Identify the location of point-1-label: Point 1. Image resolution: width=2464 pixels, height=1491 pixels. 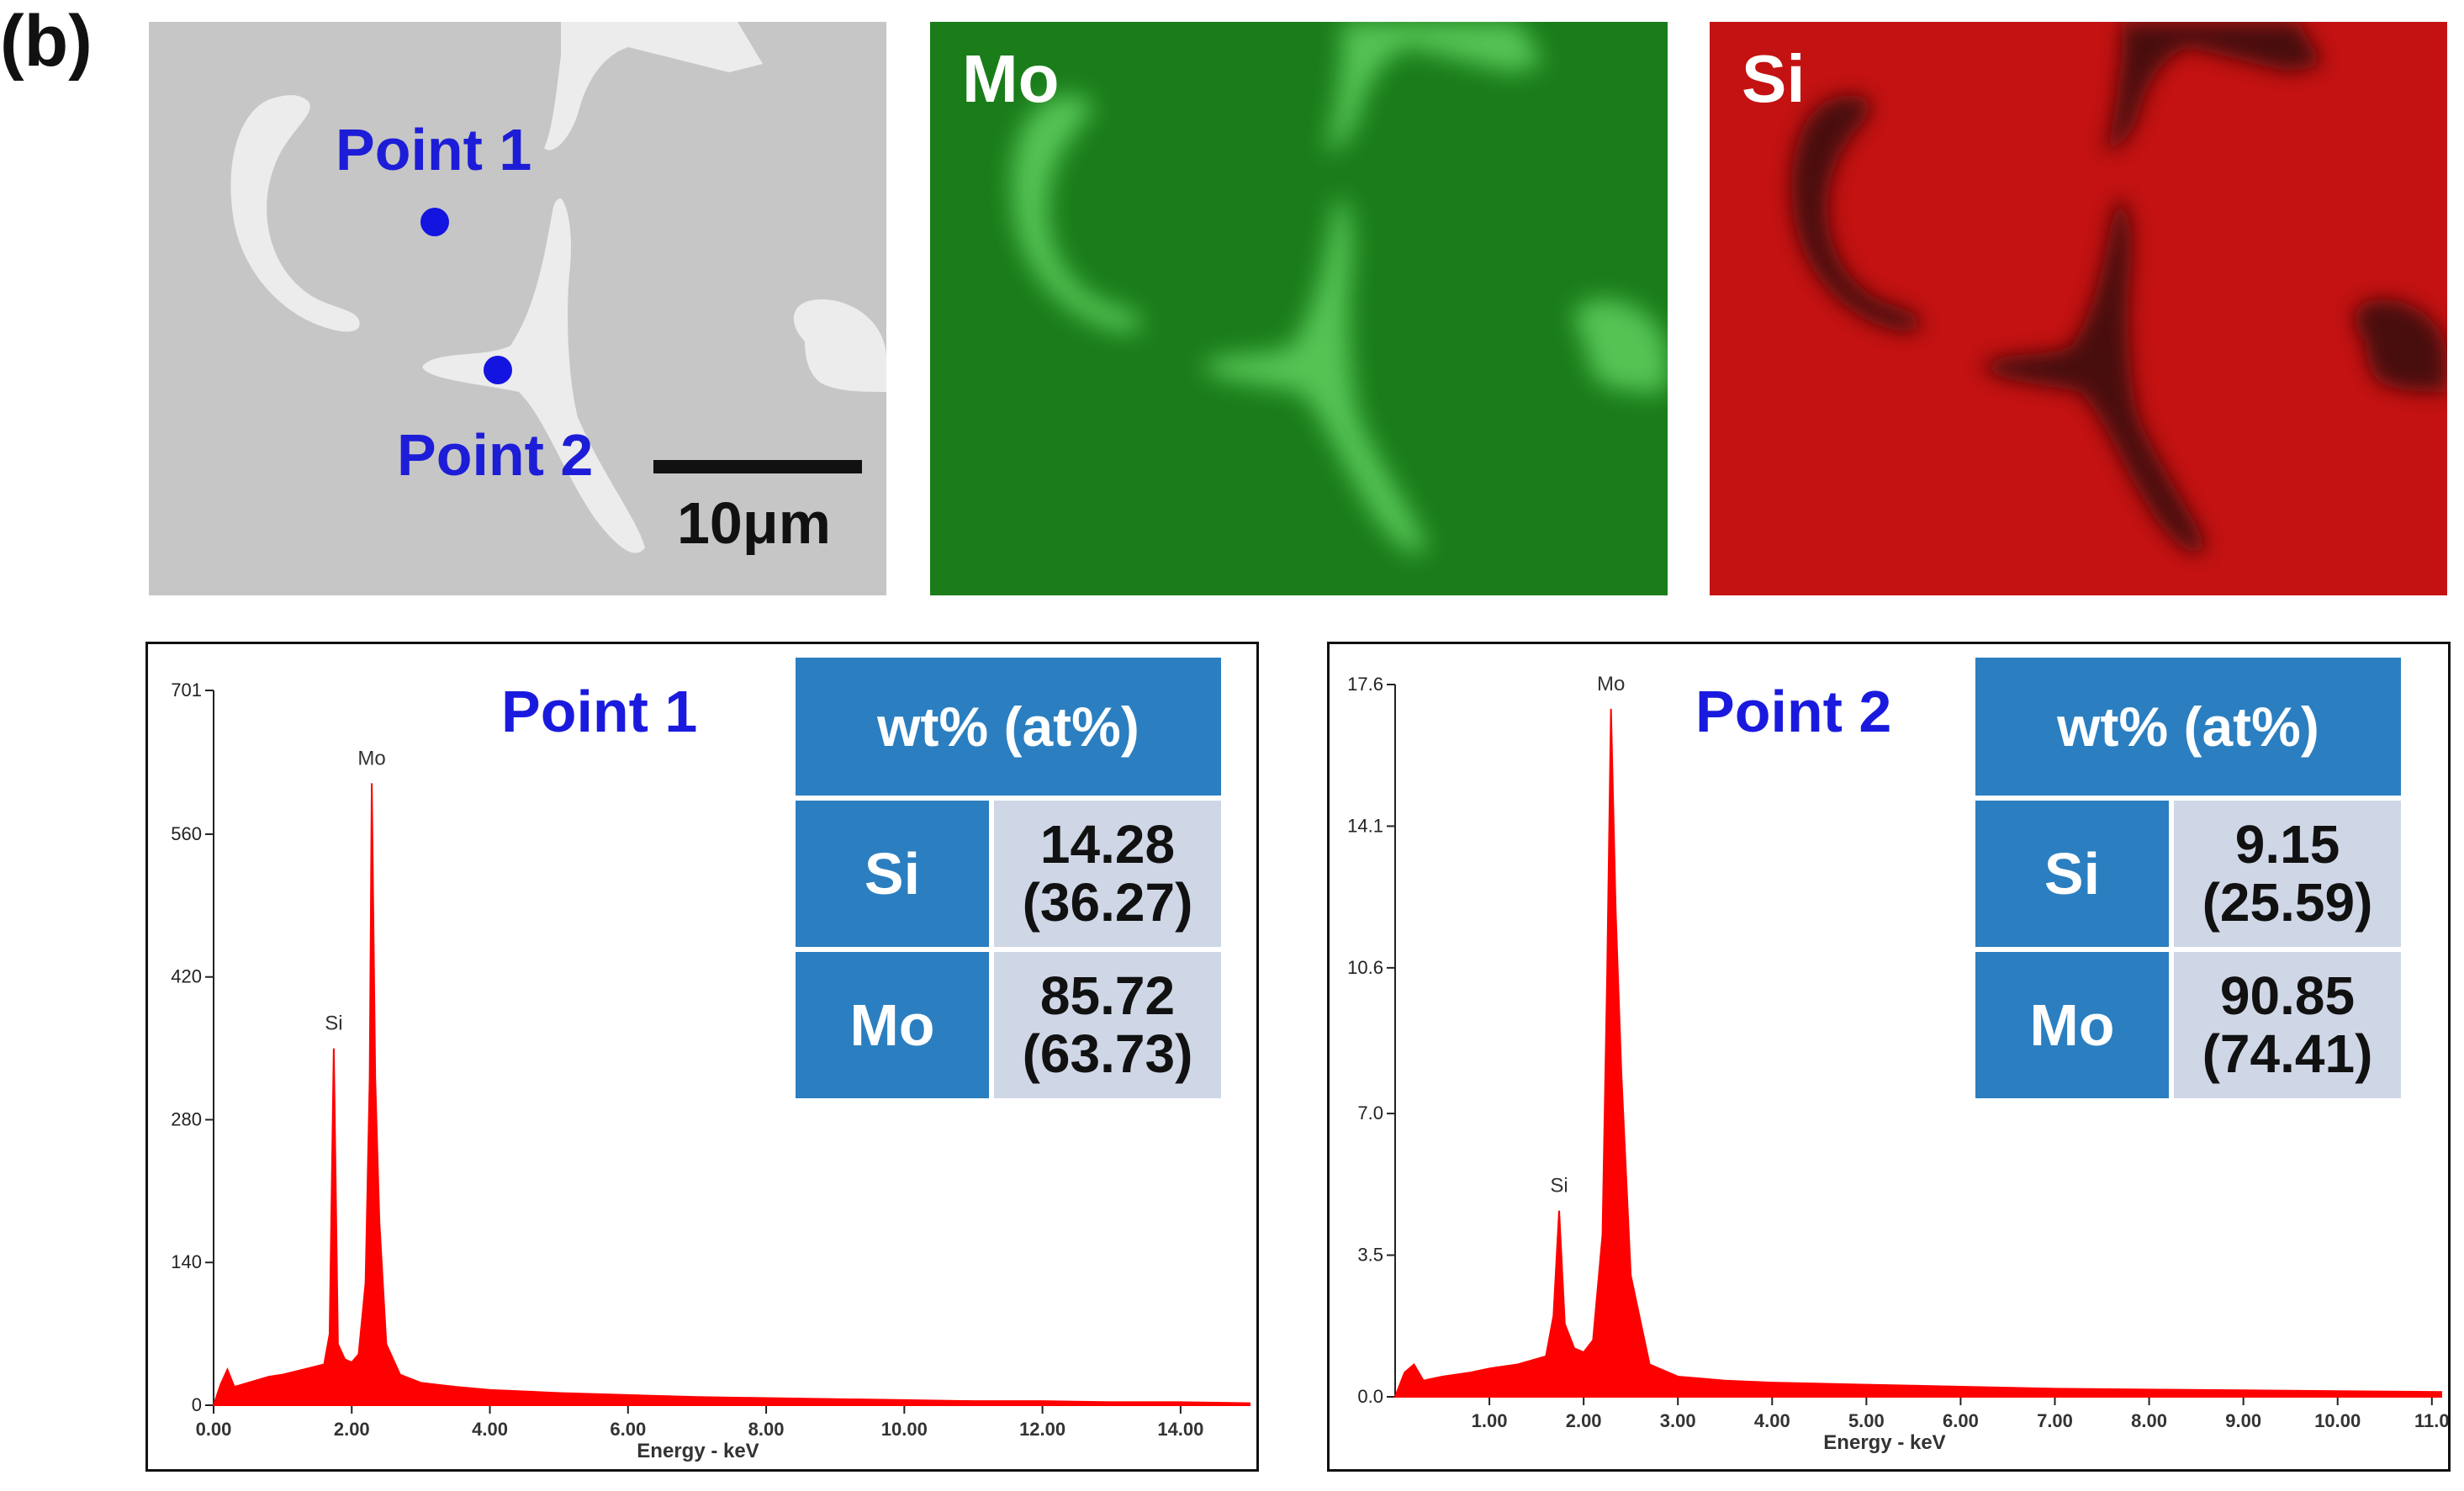
(434, 149).